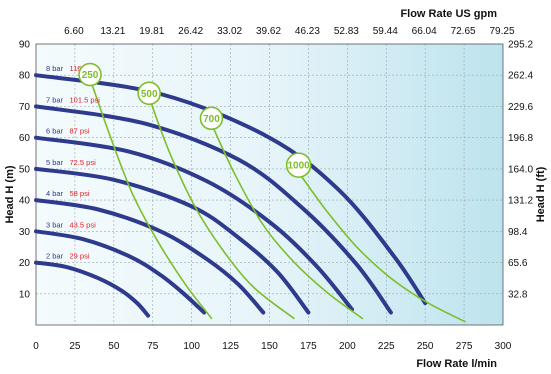 The image size is (551, 374). Describe the element at coordinates (307, 31) in the screenshot. I see `x2-tick-label: 46.23` at that location.